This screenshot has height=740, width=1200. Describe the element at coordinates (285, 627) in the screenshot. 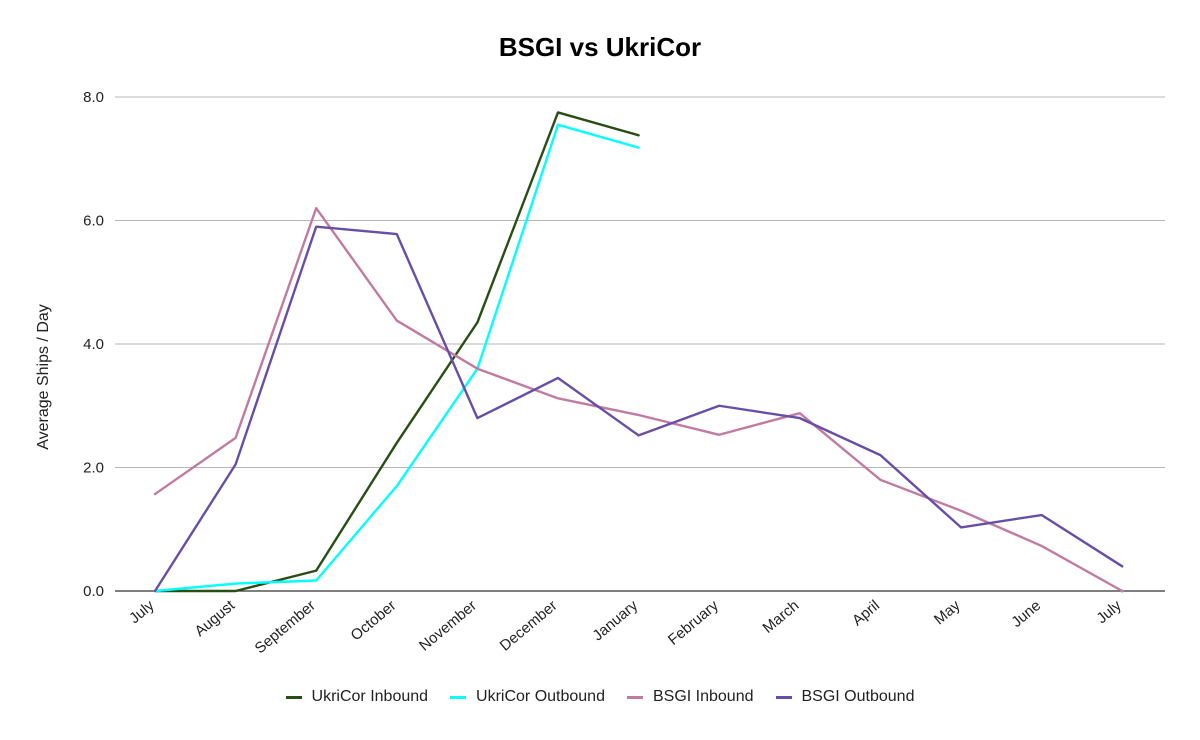

I see `x-tick-label: September` at that location.